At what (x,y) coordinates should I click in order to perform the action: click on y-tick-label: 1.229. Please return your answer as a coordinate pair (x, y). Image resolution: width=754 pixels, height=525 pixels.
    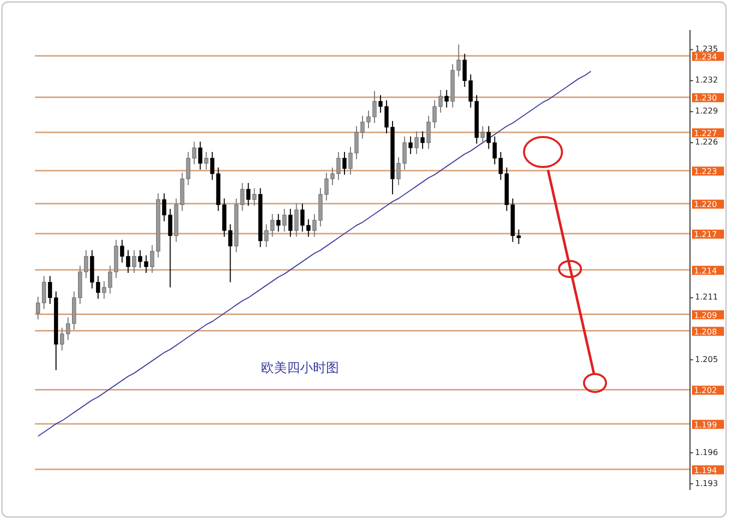
    Looking at the image, I should click on (706, 111).